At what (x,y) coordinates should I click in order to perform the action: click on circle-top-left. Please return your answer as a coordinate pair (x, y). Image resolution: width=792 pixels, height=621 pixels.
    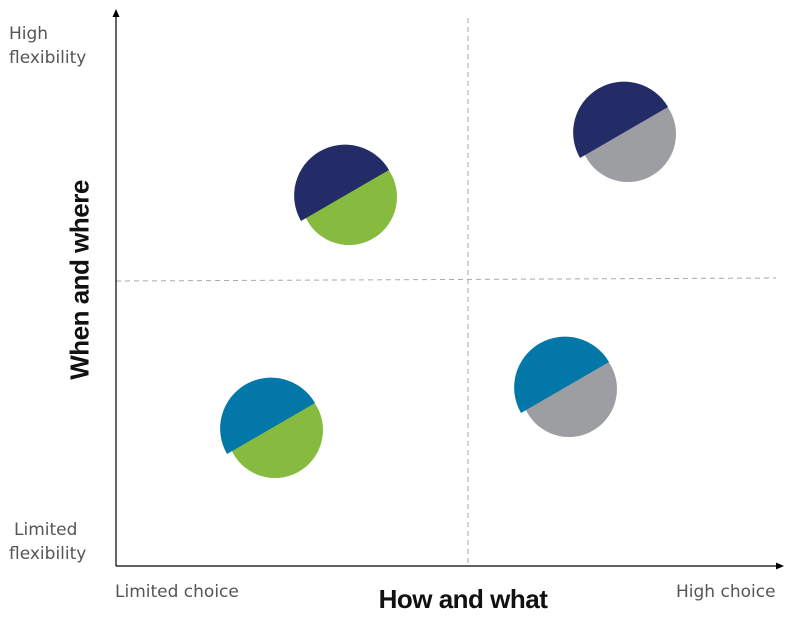
    Looking at the image, I should click on (345, 194).